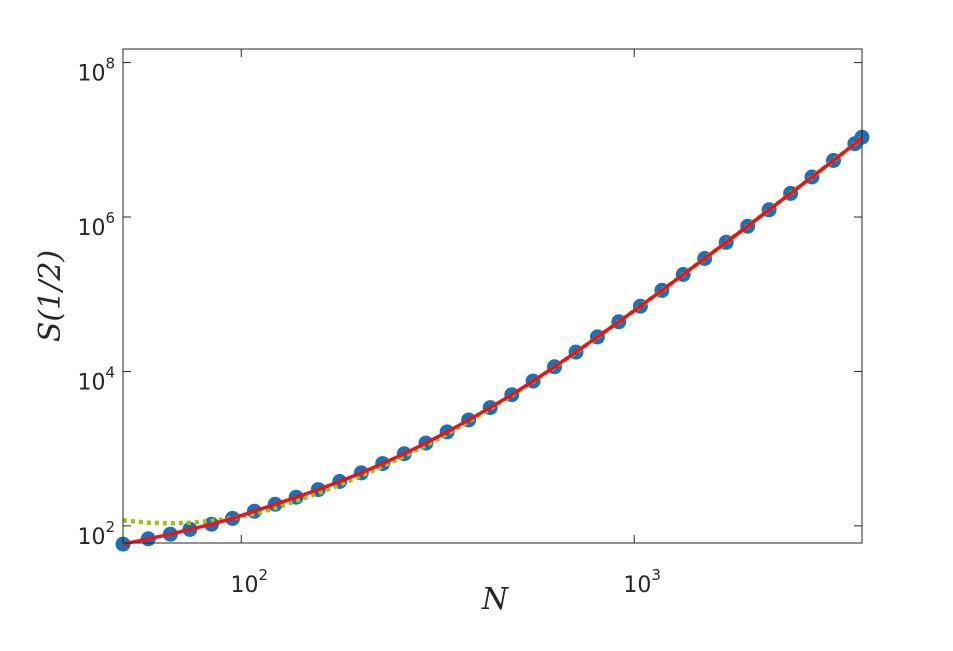 This screenshot has width=953, height=651. What do you see at coordinates (50, 296) in the screenshot?
I see `y-axis-label: S(1/2)` at bounding box center [50, 296].